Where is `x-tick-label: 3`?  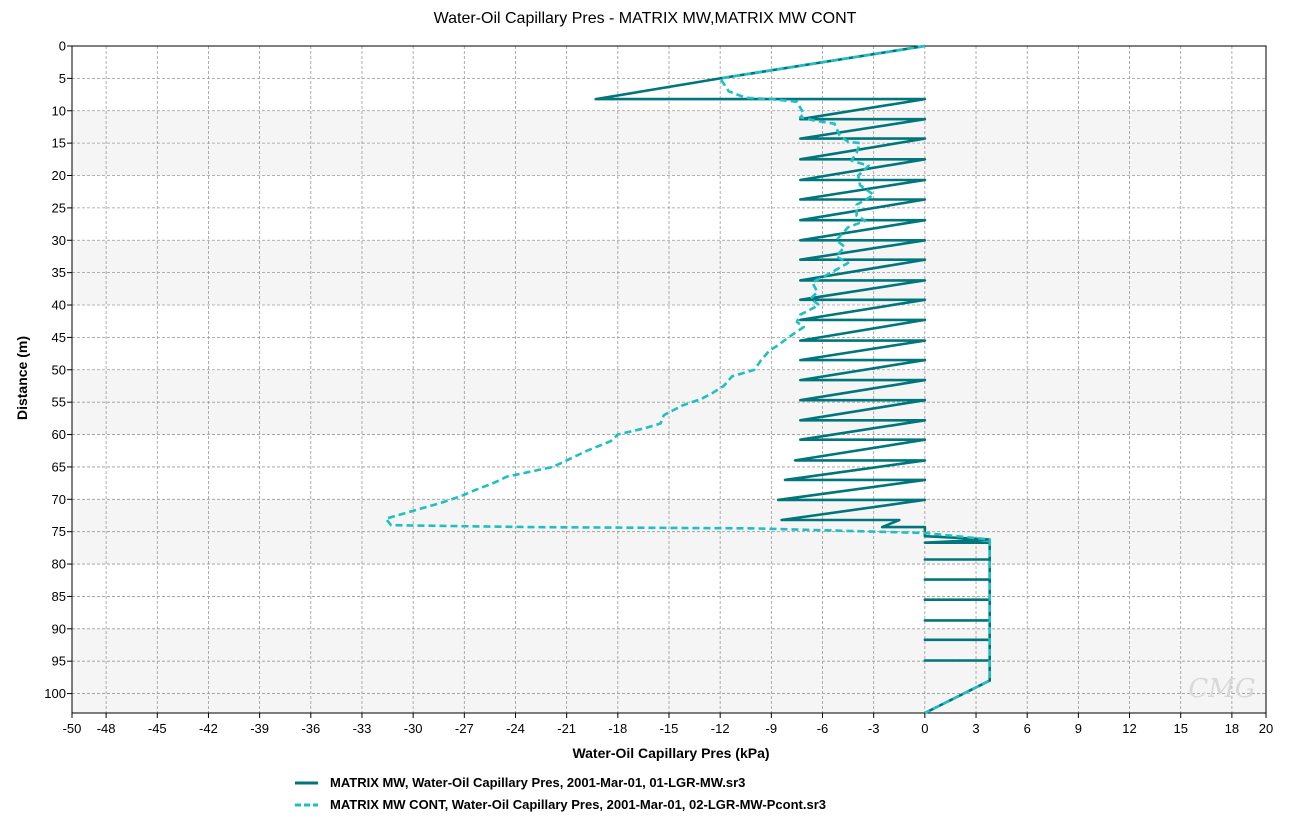
x-tick-label: 3 is located at coordinates (975, 728).